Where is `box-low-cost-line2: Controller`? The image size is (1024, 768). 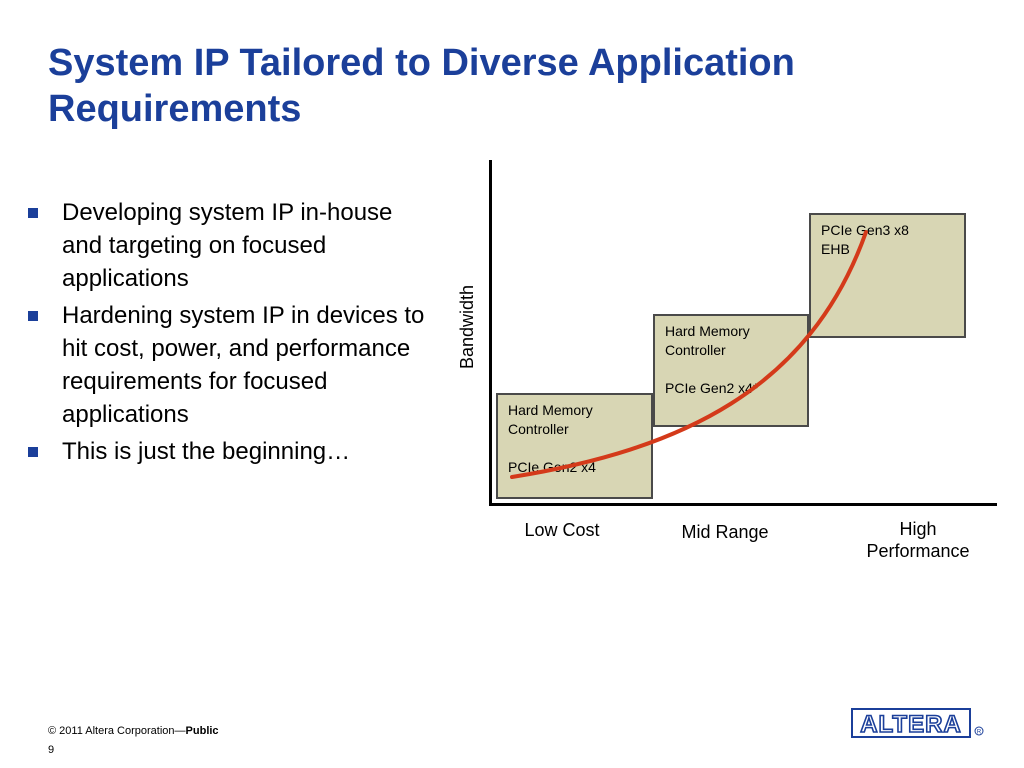
box-low-cost-line2: Controller is located at coordinates (538, 429).